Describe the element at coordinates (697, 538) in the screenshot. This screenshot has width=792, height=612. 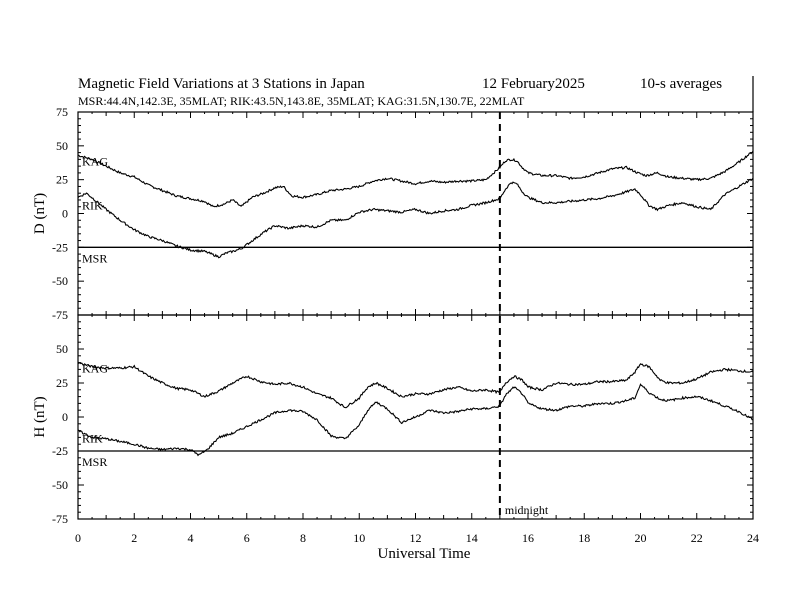
I see `x-tick-label: 22` at that location.